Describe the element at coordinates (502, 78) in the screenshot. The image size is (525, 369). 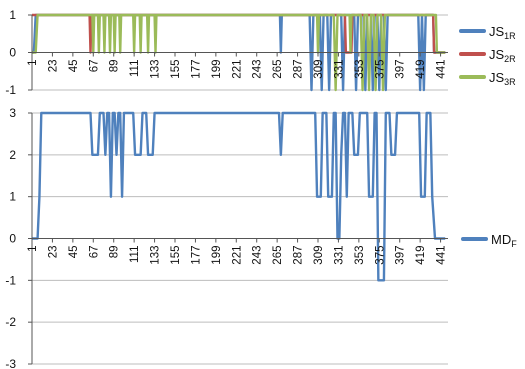
I see `legend-label: JS3R` at that location.